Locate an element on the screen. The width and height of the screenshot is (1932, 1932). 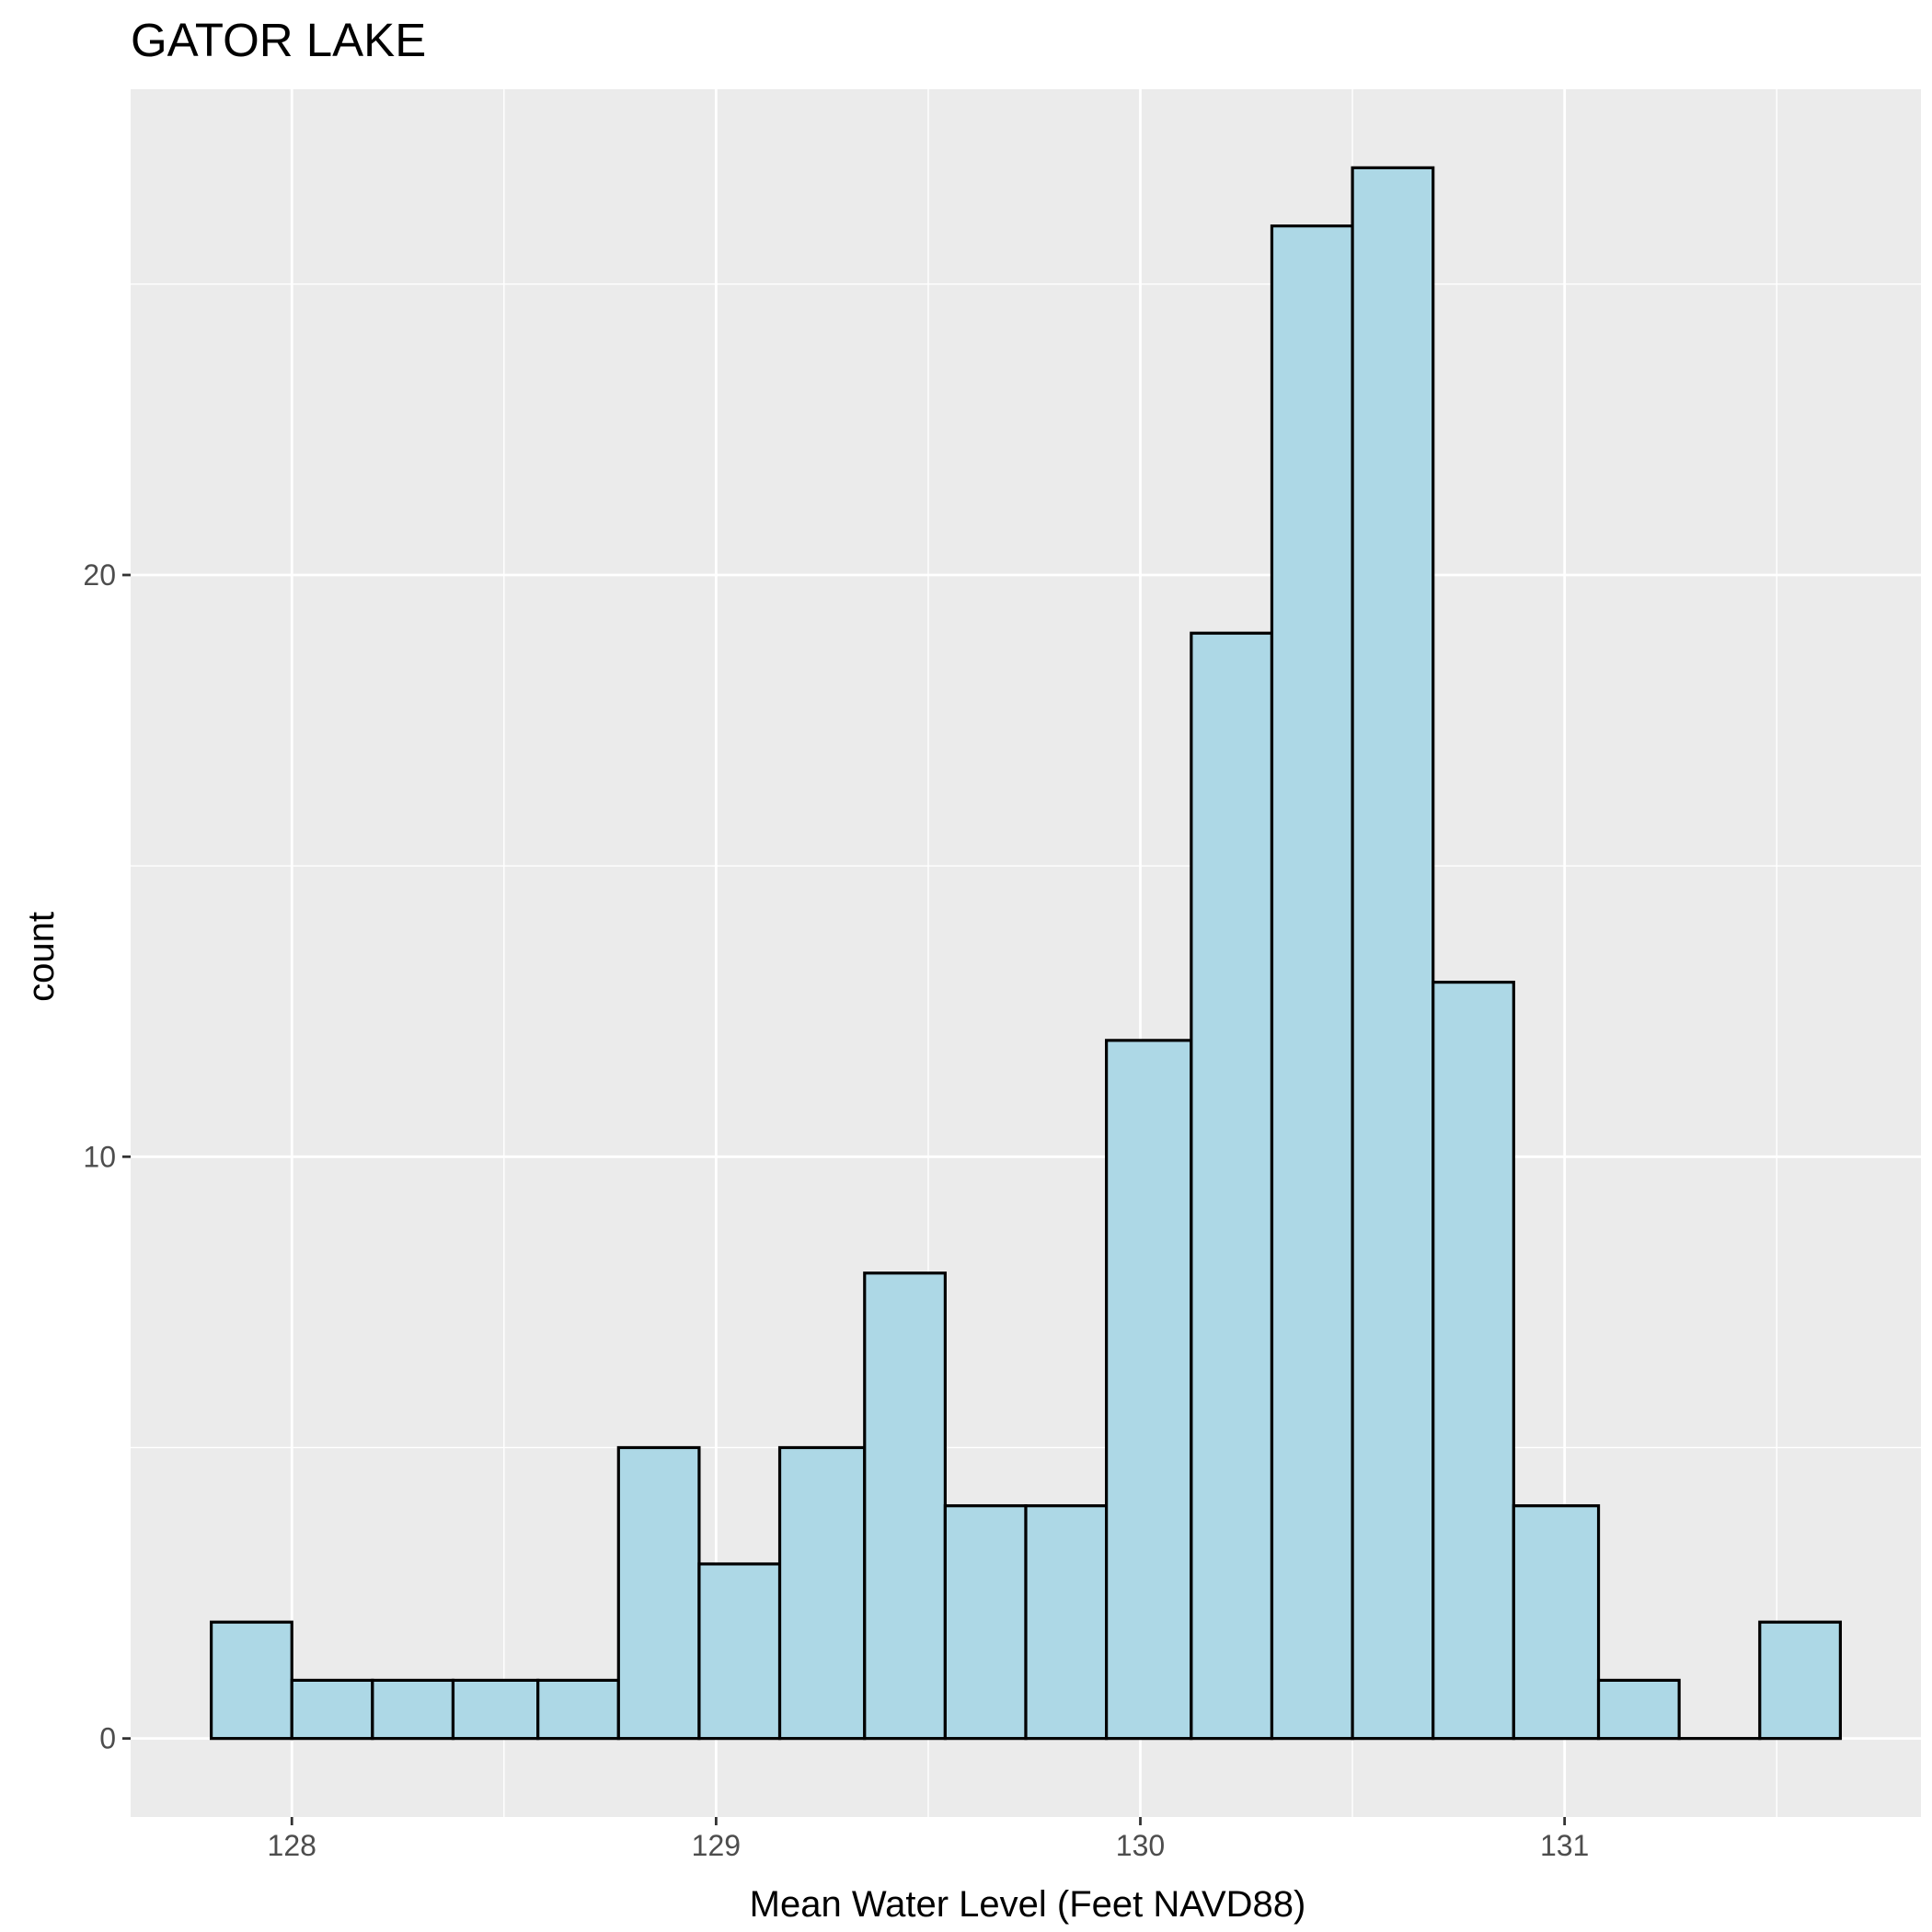
x-tick-label: 131 is located at coordinates (1564, 1845).